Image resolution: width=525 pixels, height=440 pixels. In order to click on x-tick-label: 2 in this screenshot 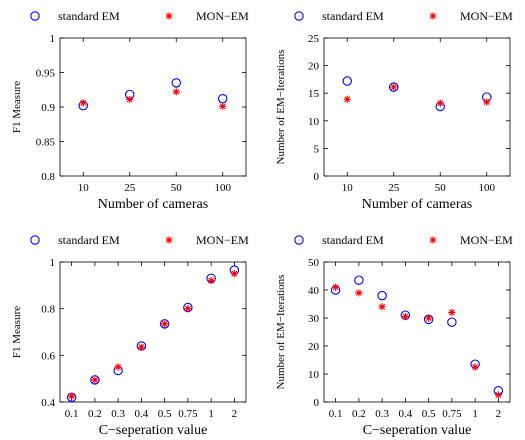, I will do `click(499, 414)`.